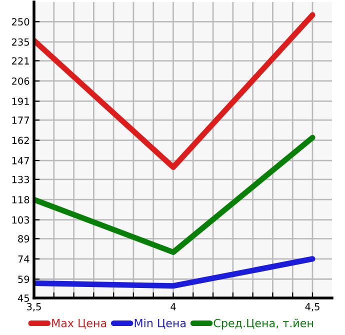  What do you see at coordinates (24, 239) in the screenshot?
I see `y-tick-label: 89` at bounding box center [24, 239].